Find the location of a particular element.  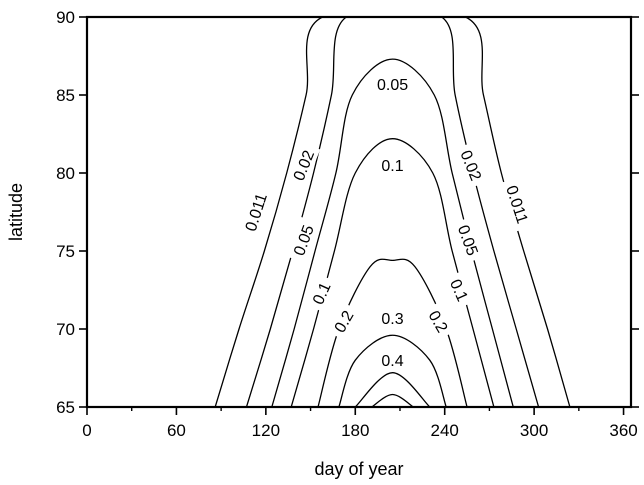

contour-label-text: 0.1 is located at coordinates (392, 166).